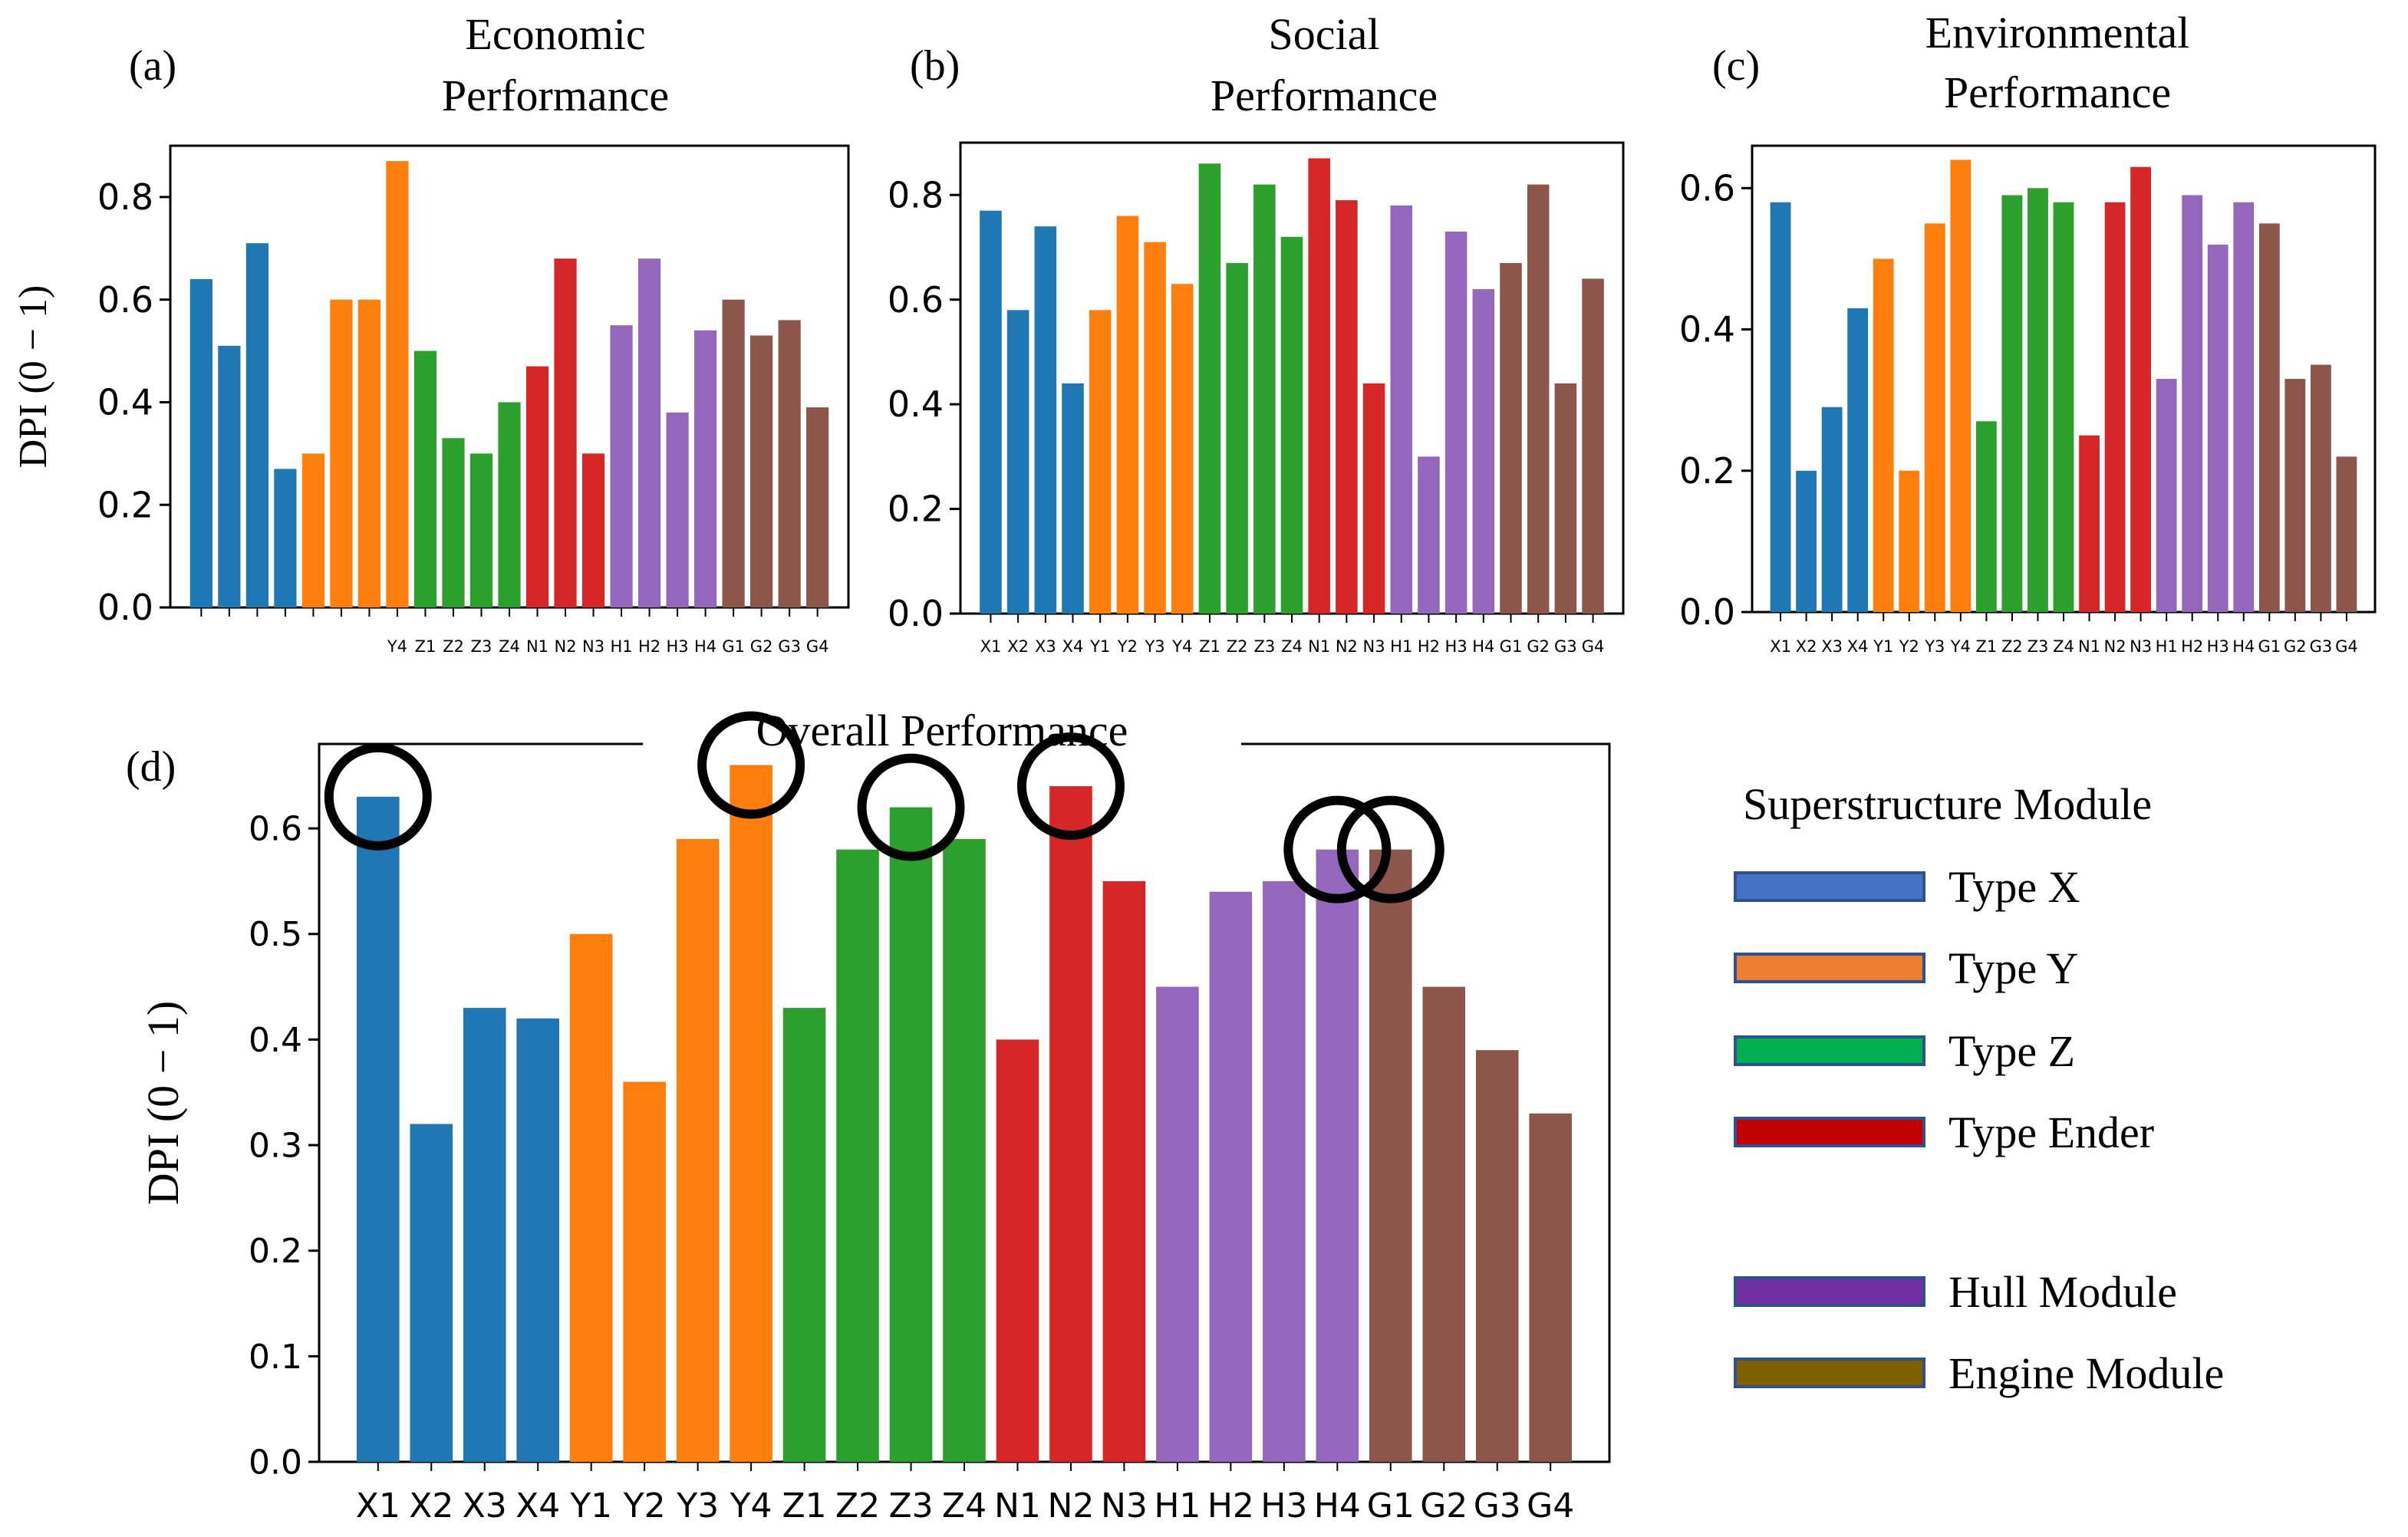  What do you see at coordinates (1858, 647) in the screenshot?
I see `x-tick-label-X4: X4` at bounding box center [1858, 647].